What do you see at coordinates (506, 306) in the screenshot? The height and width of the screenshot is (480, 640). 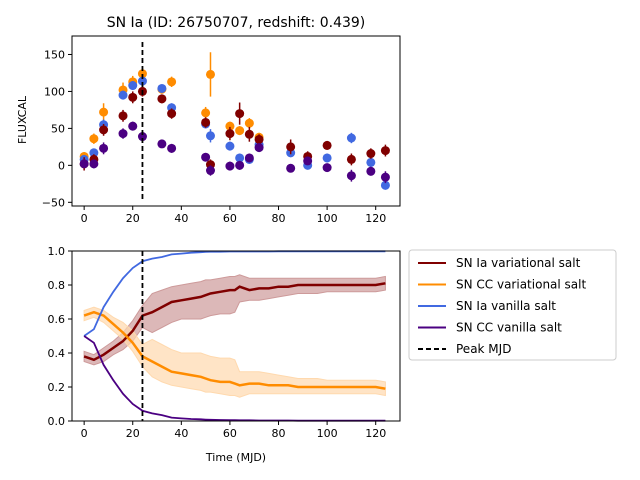 I see `legend-label: SN Ia vanilla salt` at bounding box center [506, 306].